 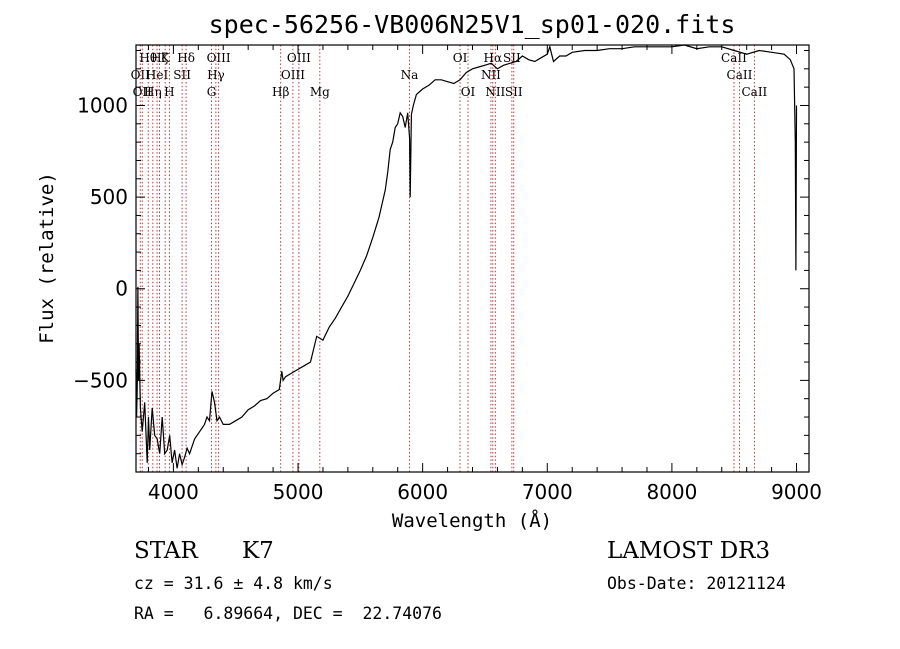 I want to click on y-tick-label: 0, so click(x=121, y=289).